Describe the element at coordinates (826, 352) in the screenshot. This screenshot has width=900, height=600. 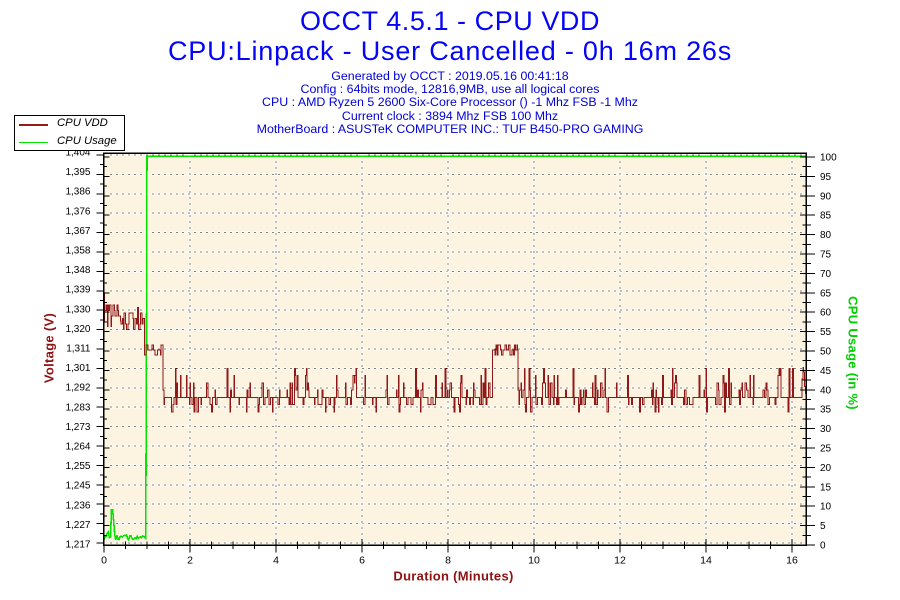
I see `svg-text: 50` at that location.